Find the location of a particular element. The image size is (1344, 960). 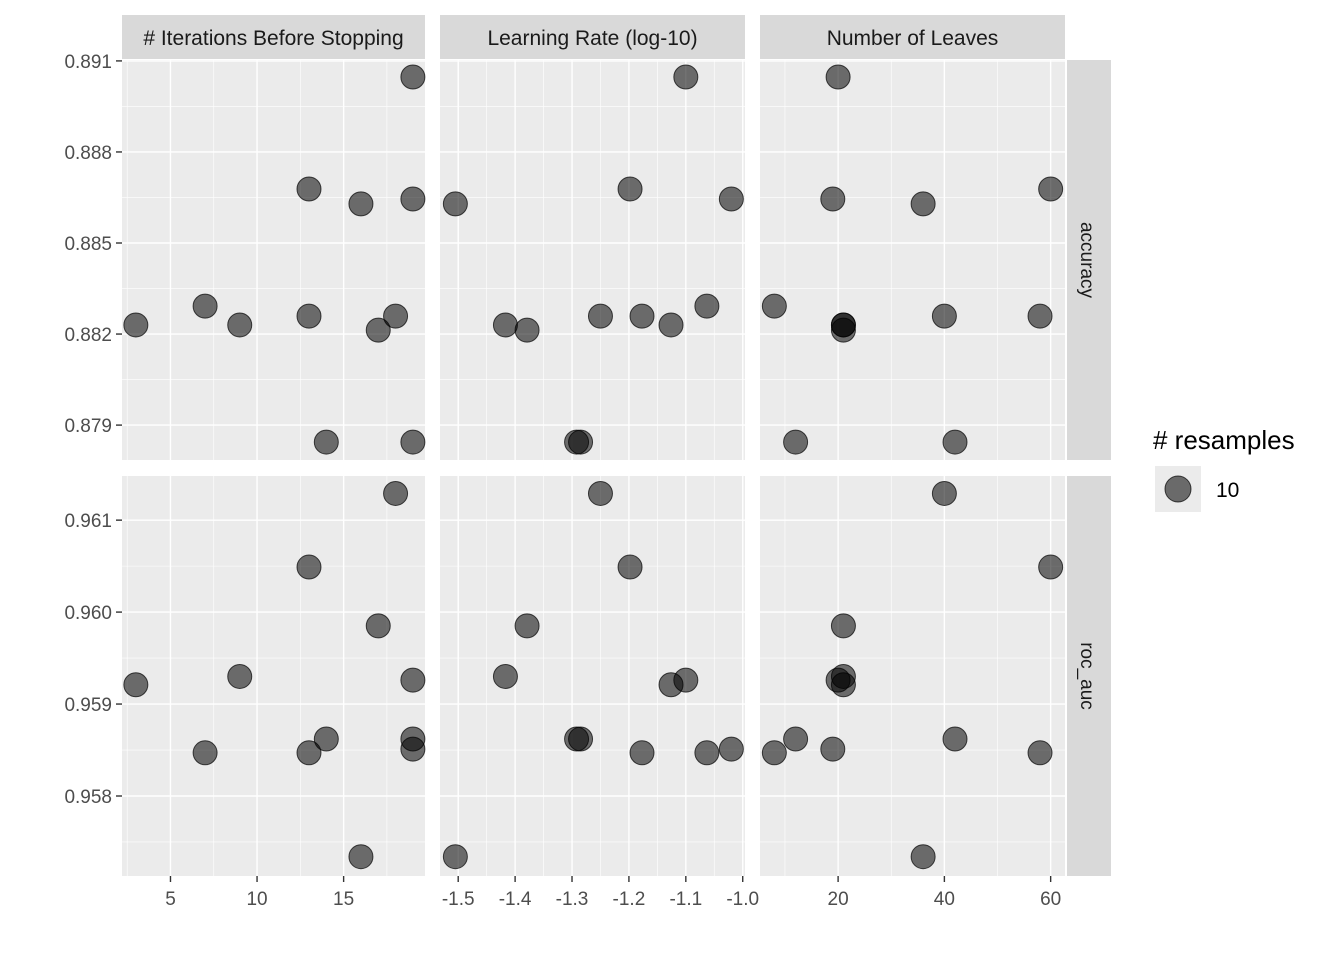

column-strip-label: # Iterations Before Stopping is located at coordinates (273, 38).